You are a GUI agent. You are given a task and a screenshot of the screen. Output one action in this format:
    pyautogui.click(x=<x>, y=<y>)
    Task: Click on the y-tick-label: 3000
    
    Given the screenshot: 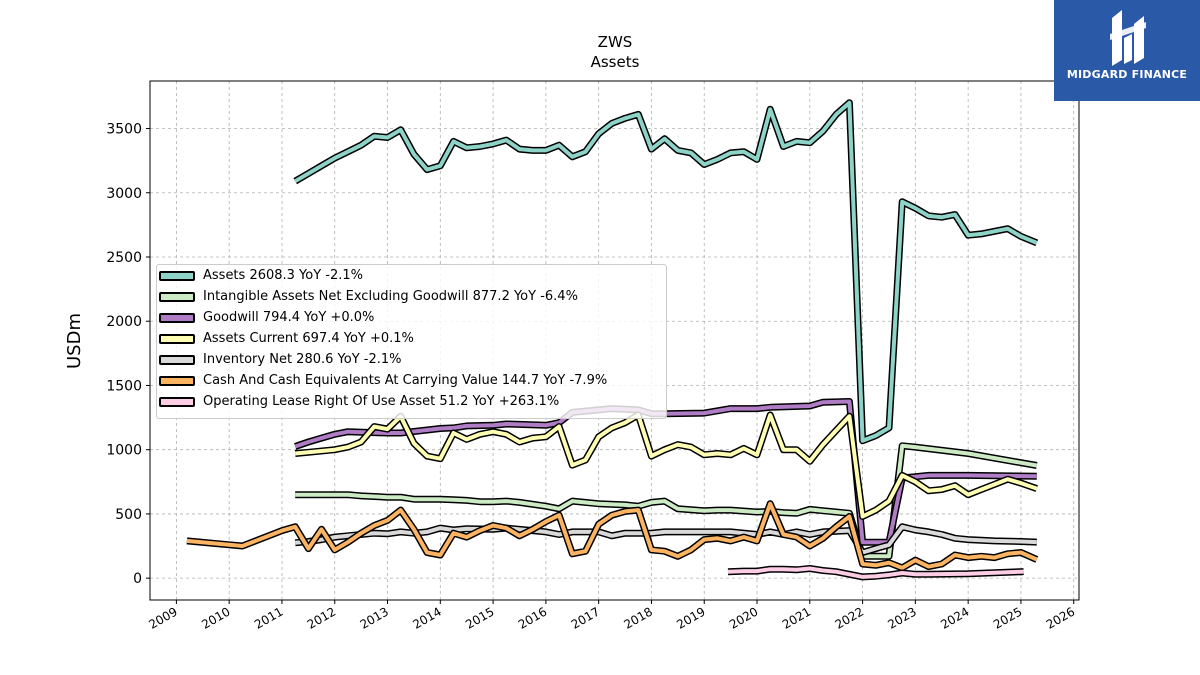 What is the action you would take?
    pyautogui.click(x=124, y=194)
    